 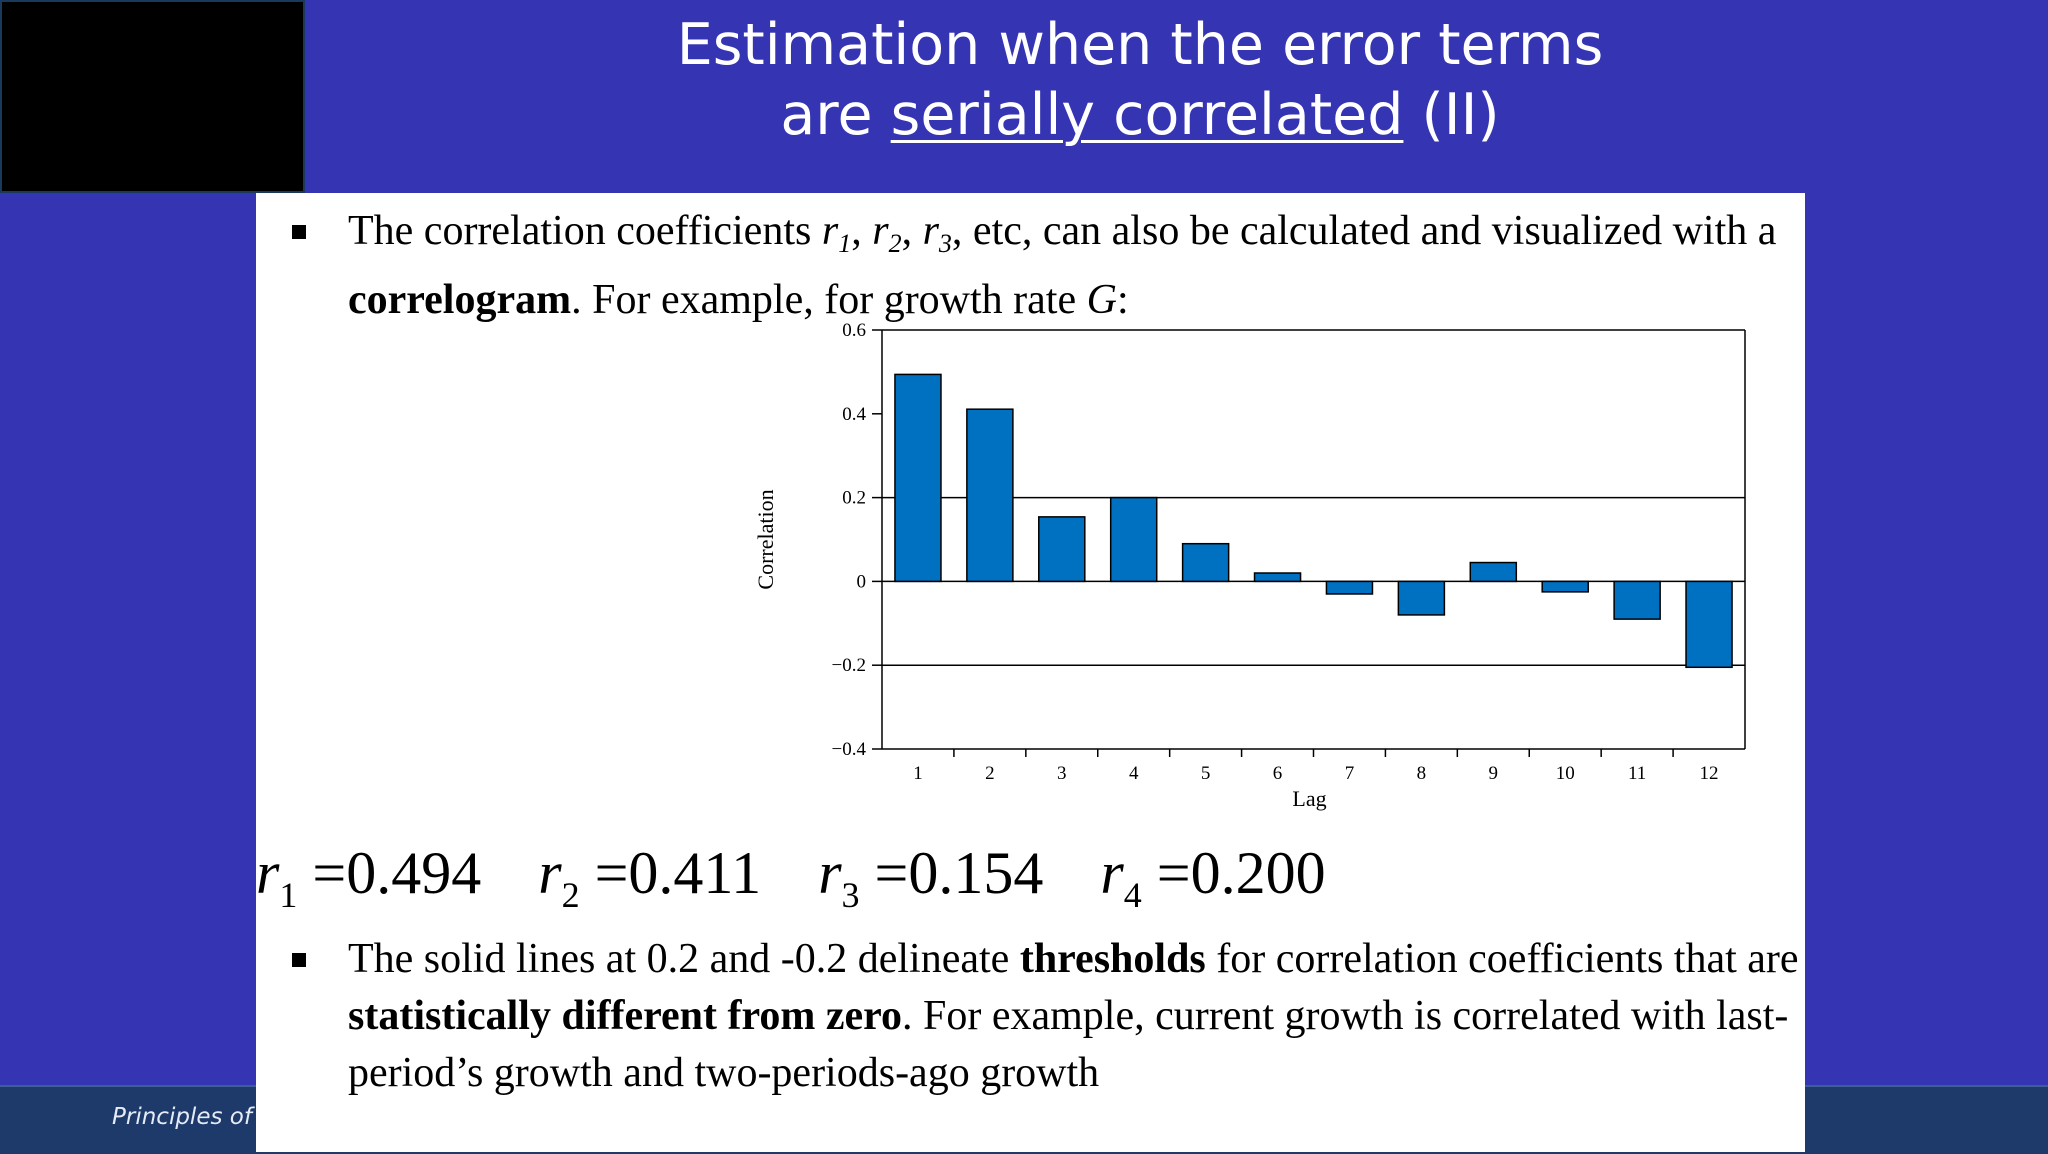 I want to click on subscript: 4, so click(x=1132, y=895).